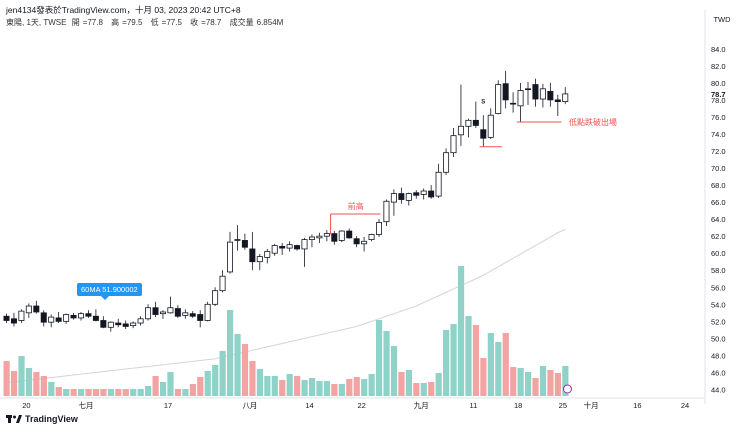 This screenshot has width=740, height=428. I want to click on exit-label: 低點跌破出場, so click(593, 122).